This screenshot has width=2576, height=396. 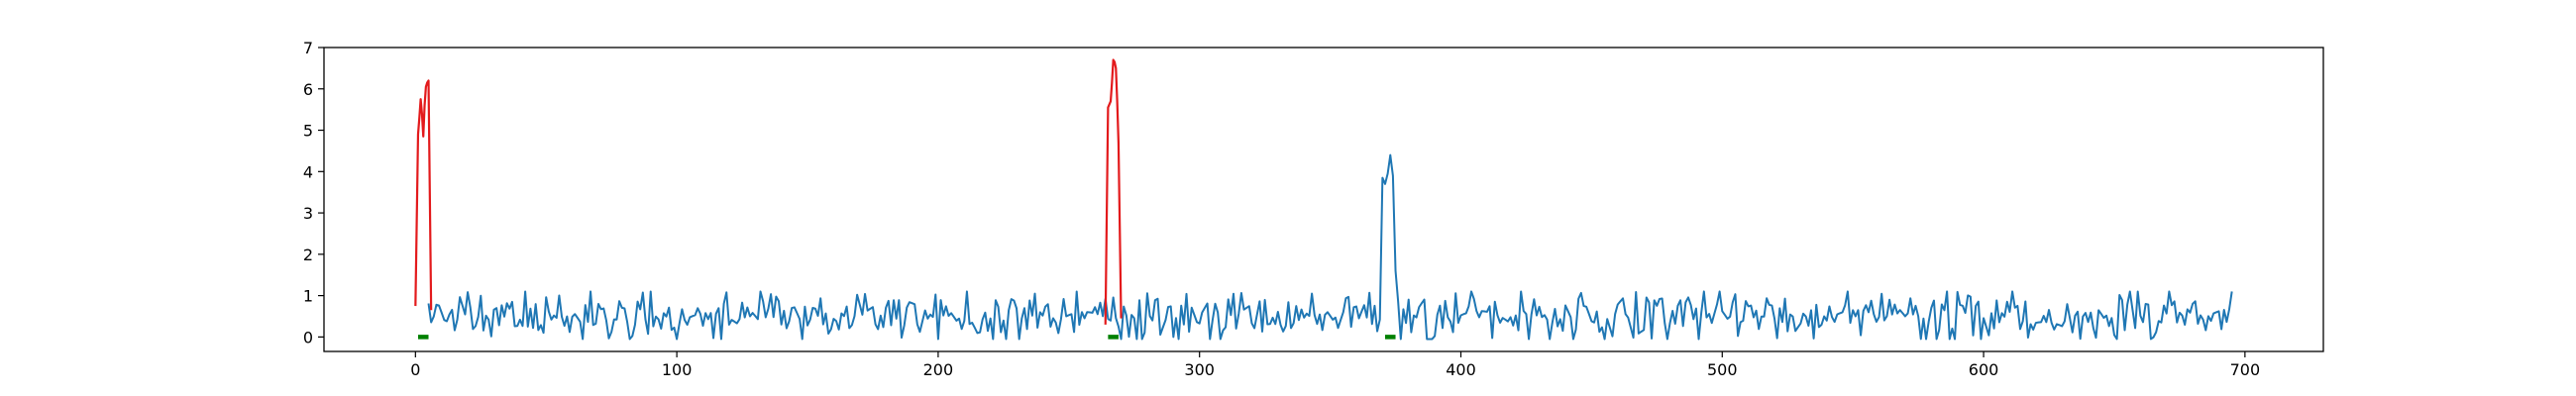 I want to click on y-tick-label-4: 4, so click(x=308, y=171).